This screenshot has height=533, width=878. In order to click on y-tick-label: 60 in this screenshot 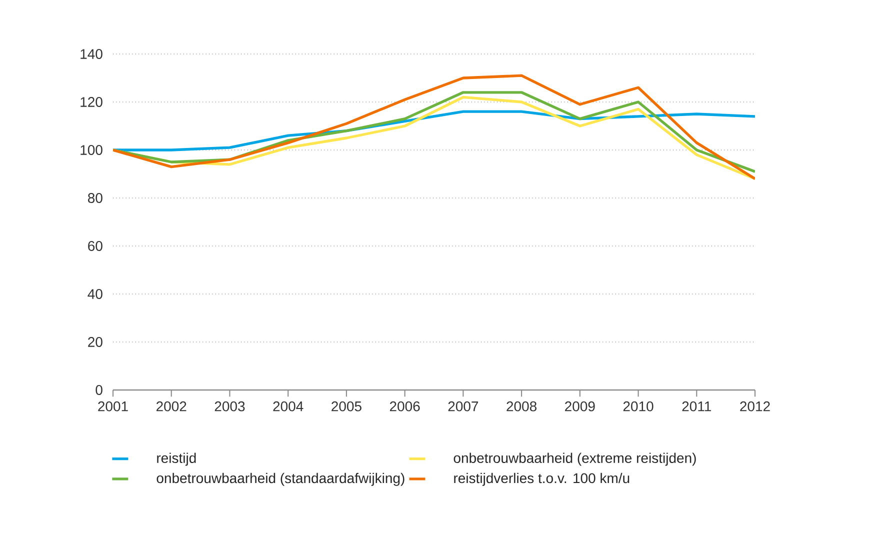, I will do `click(95, 246)`.